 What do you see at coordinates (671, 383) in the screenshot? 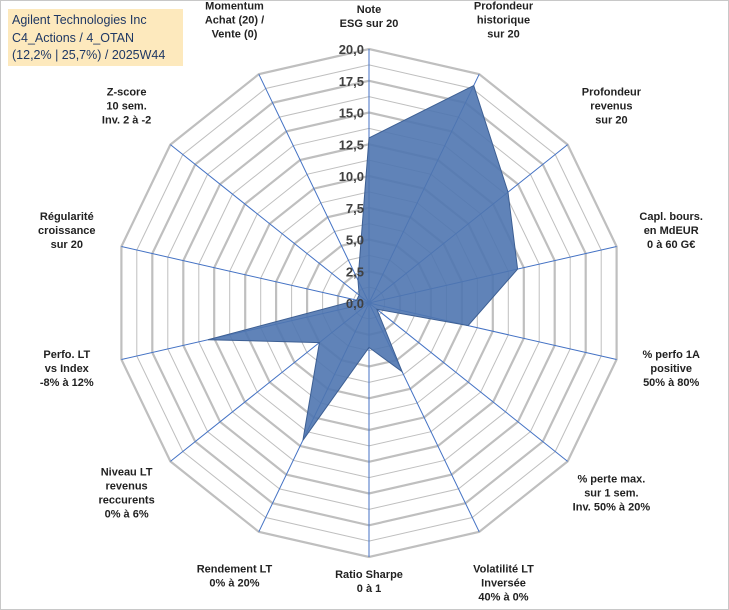
I see `axis-label-line: 50% à 80%` at bounding box center [671, 383].